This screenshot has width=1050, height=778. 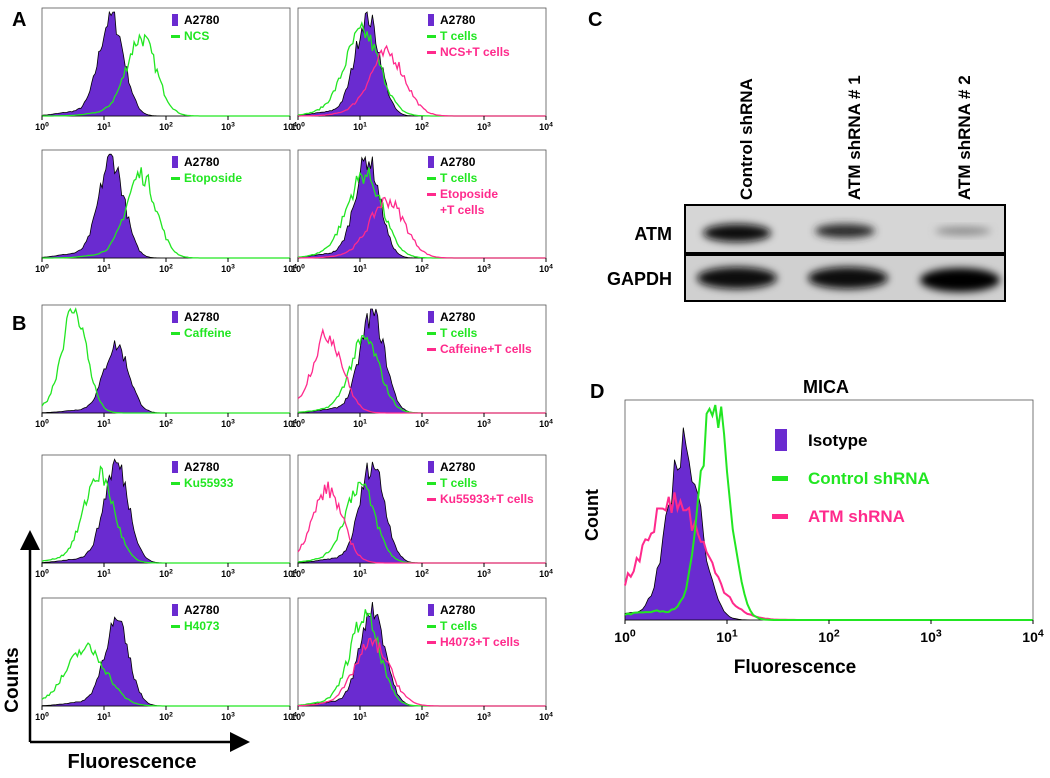 I want to click on panel-label: D, so click(x=597, y=392).